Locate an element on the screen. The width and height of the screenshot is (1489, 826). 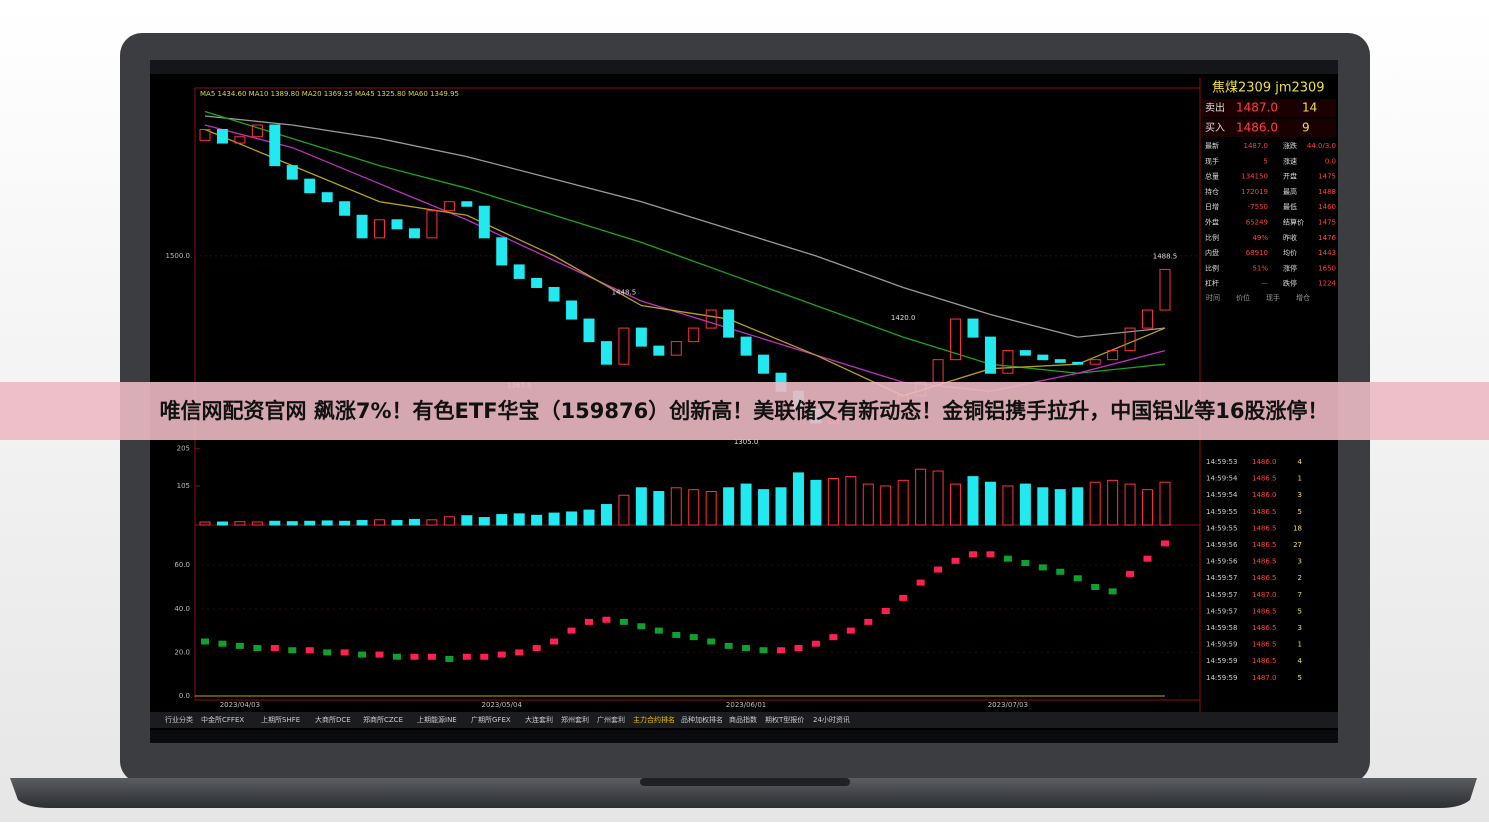
tab: 商品指数 is located at coordinates (743, 719).